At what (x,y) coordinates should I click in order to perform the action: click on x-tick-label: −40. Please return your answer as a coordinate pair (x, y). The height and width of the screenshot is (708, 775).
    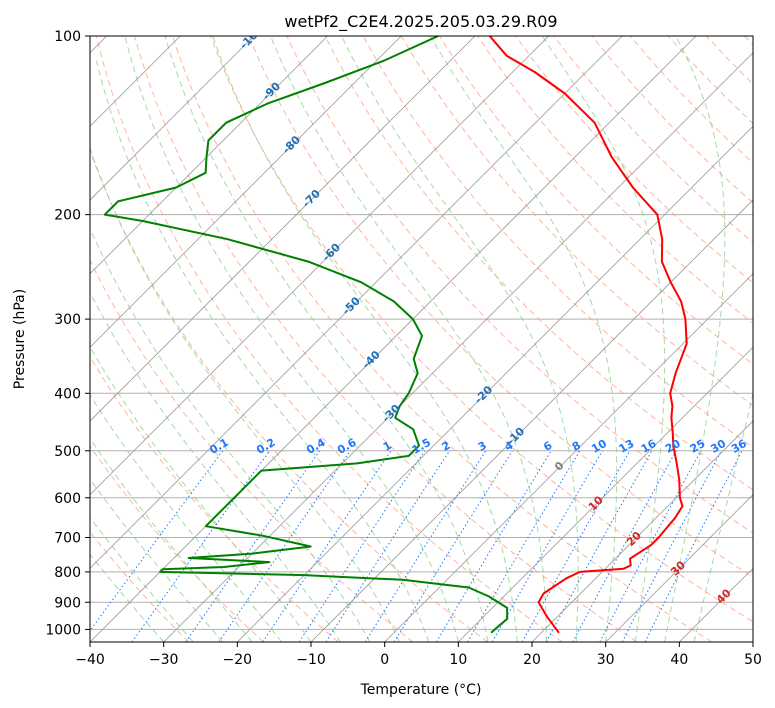
    Looking at the image, I should click on (90, 660).